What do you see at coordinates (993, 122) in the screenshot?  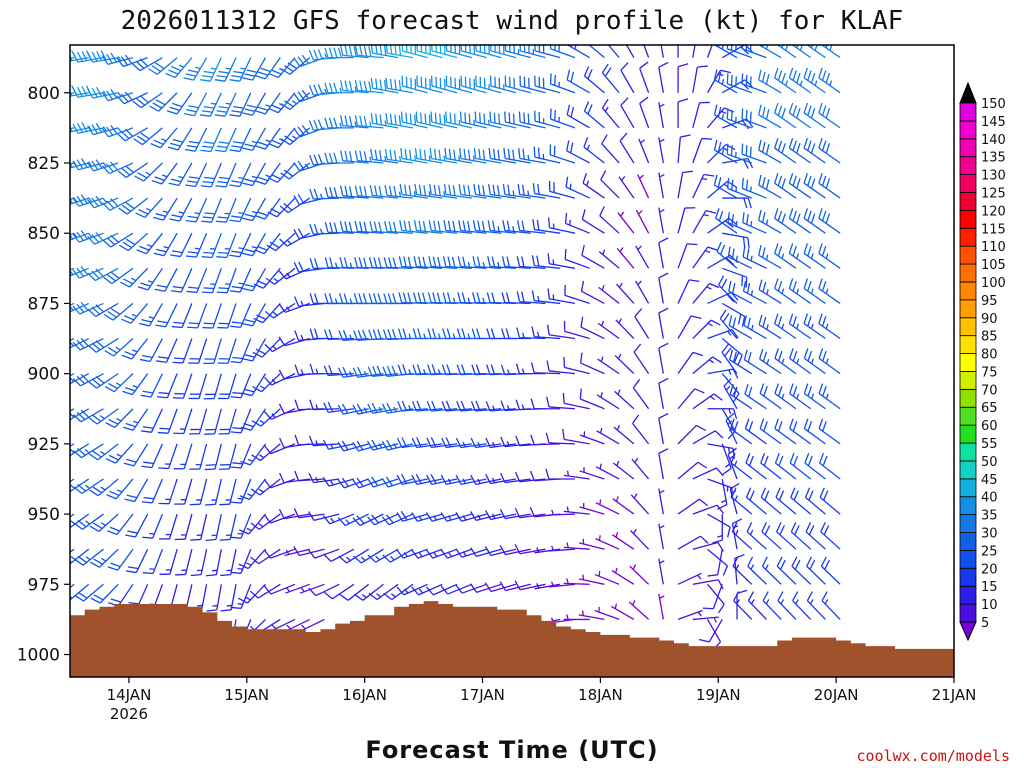 I see `colorbar-label: 145` at bounding box center [993, 122].